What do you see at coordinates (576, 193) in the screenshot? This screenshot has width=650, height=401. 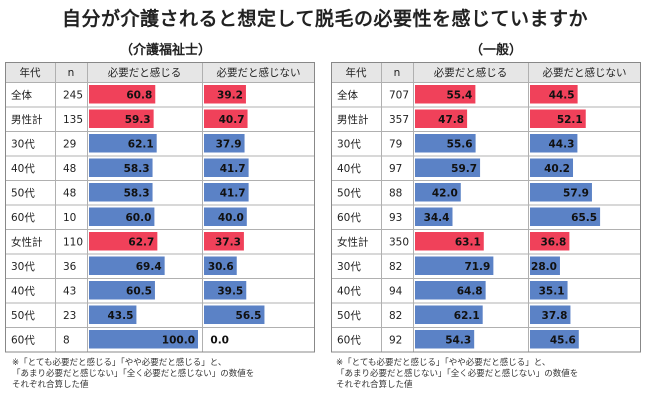 I see `bar-no-need-label: 57.9` at bounding box center [576, 193].